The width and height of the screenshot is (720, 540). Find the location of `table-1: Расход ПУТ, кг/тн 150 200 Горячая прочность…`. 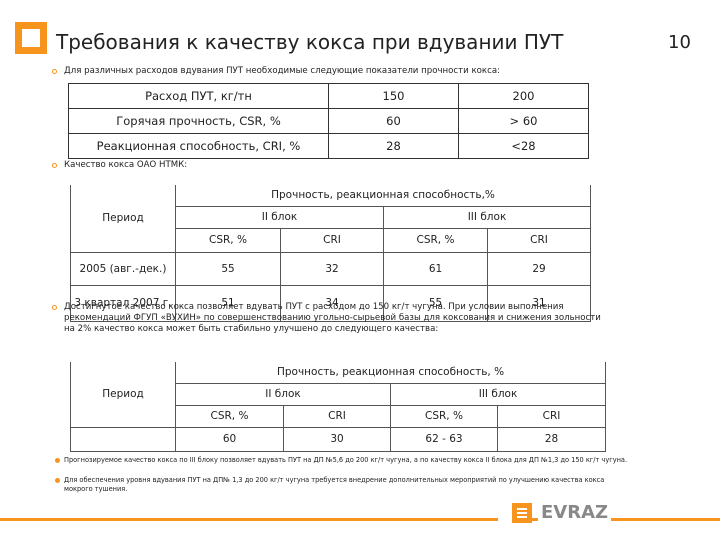

table-1: Расход ПУТ, кг/тн 150 200 Горячая прочность… is located at coordinates (328, 121).